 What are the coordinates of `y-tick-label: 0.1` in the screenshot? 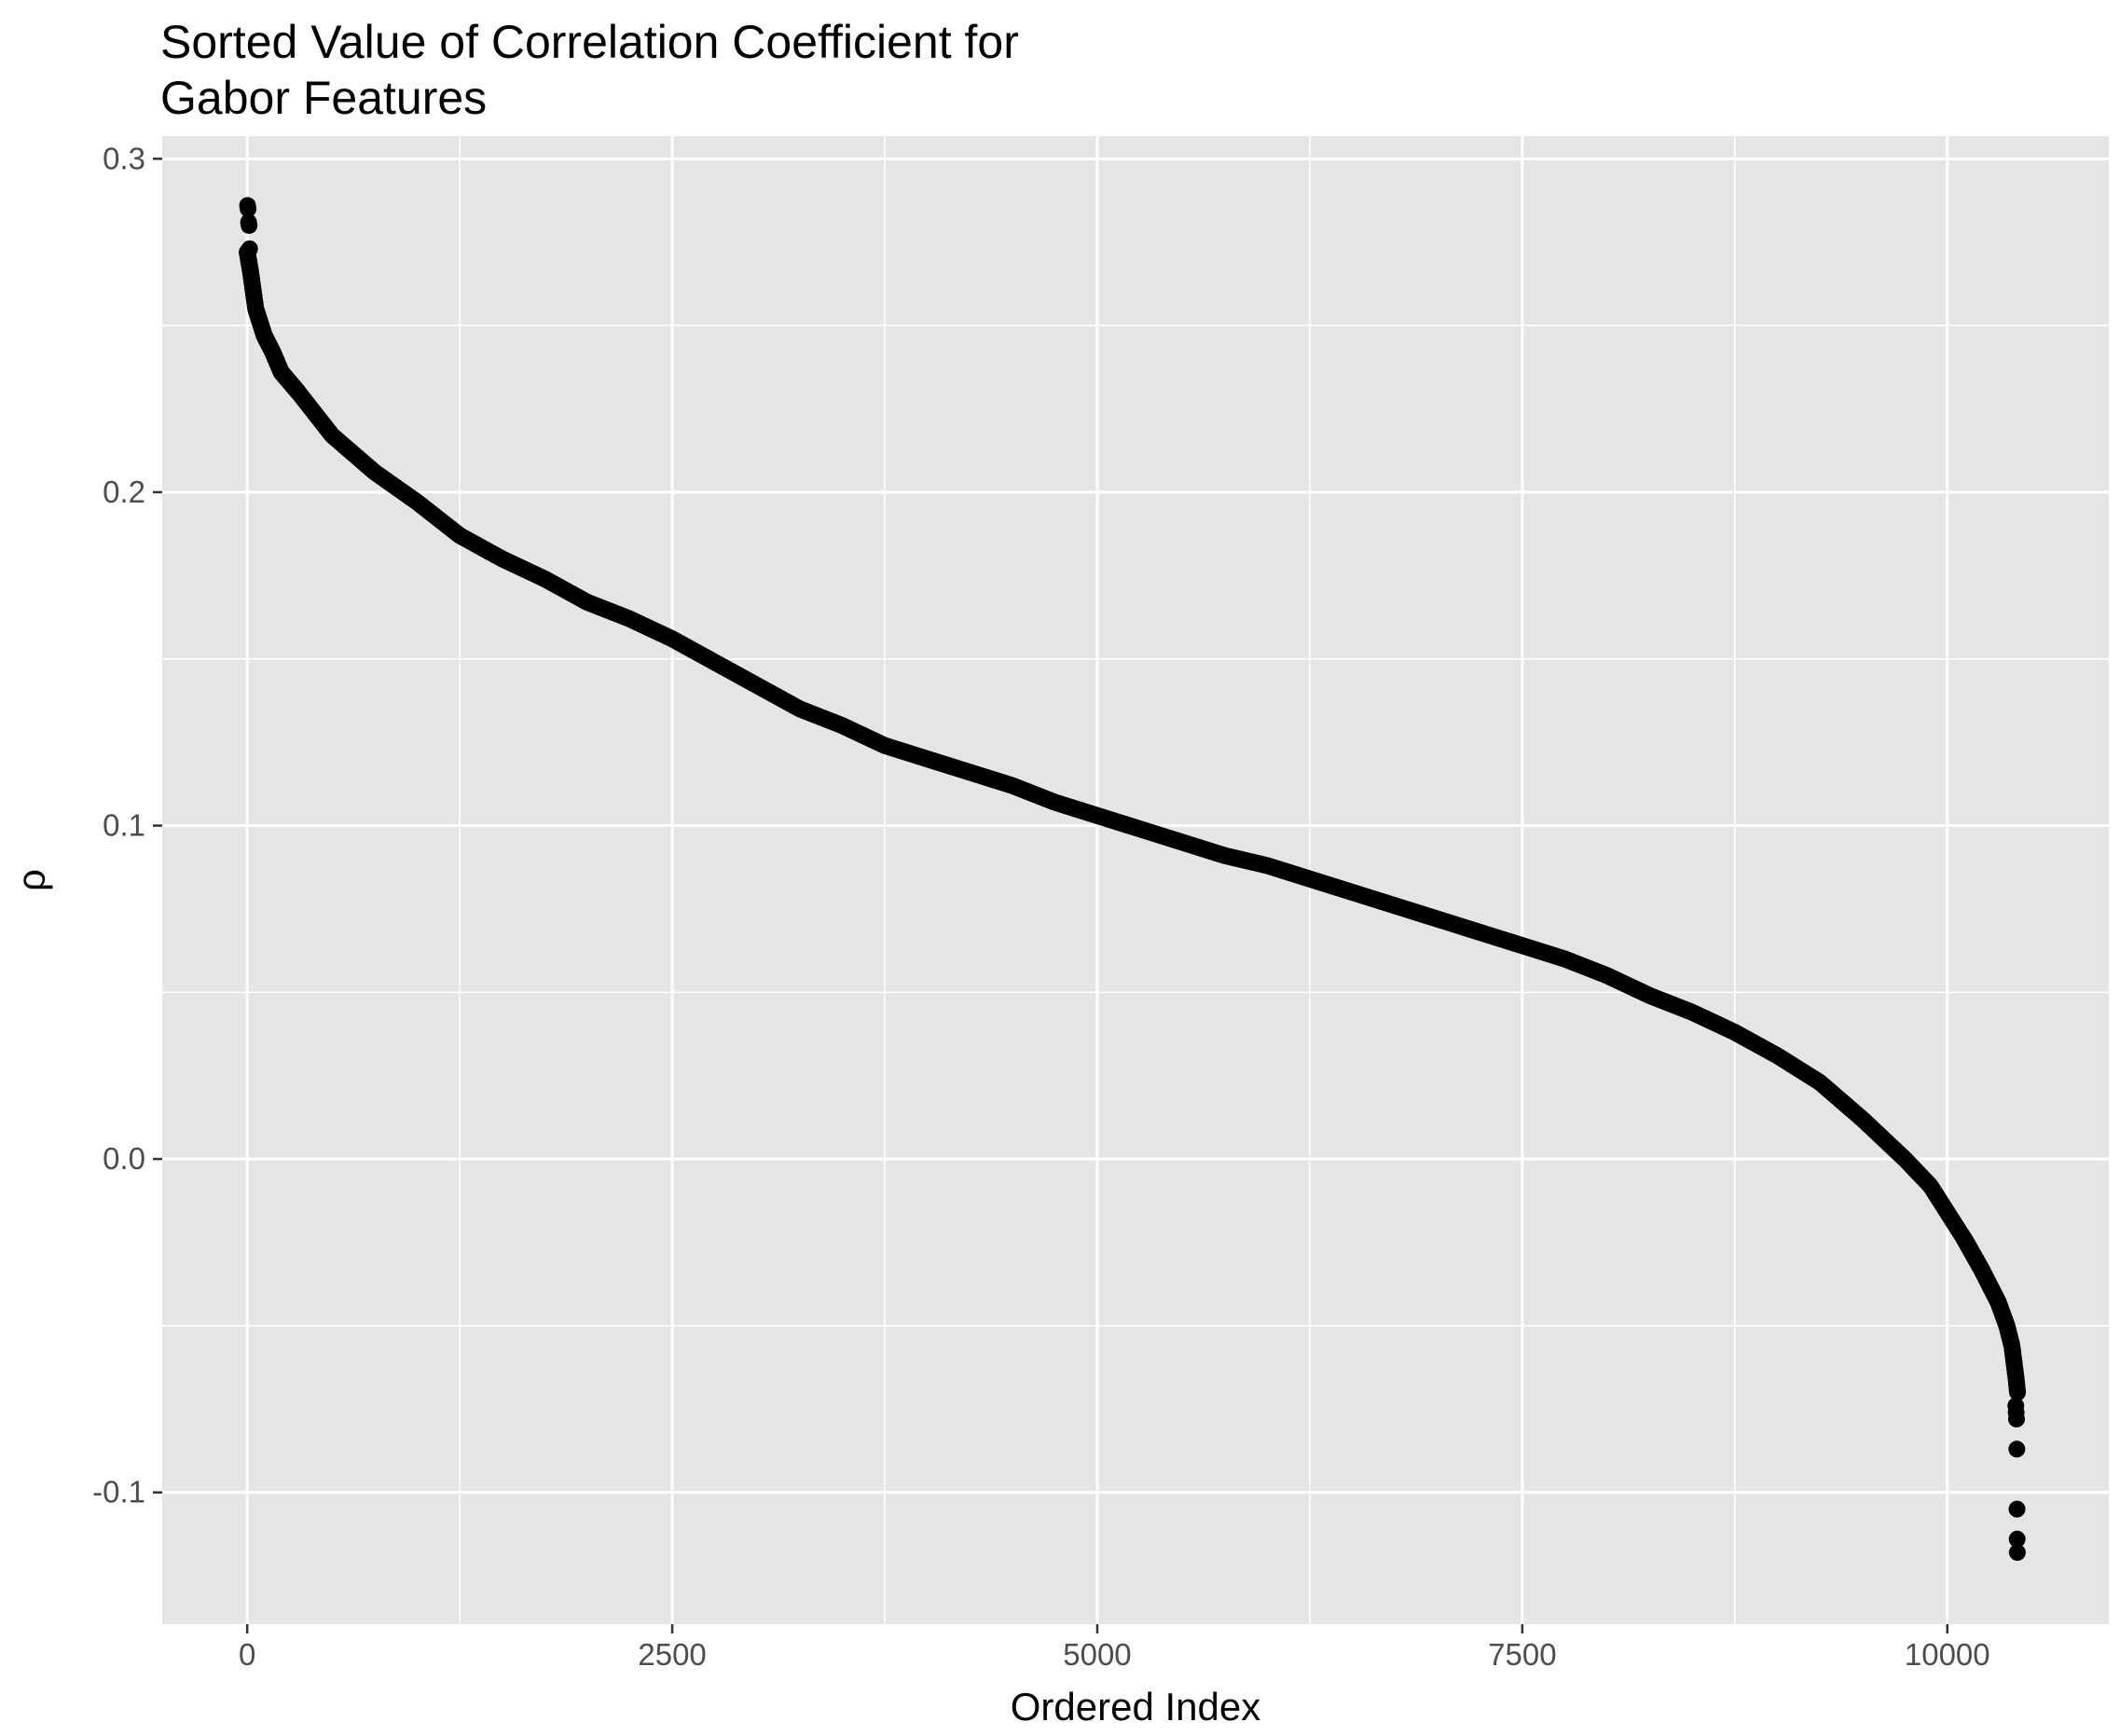 It's located at (124, 825).